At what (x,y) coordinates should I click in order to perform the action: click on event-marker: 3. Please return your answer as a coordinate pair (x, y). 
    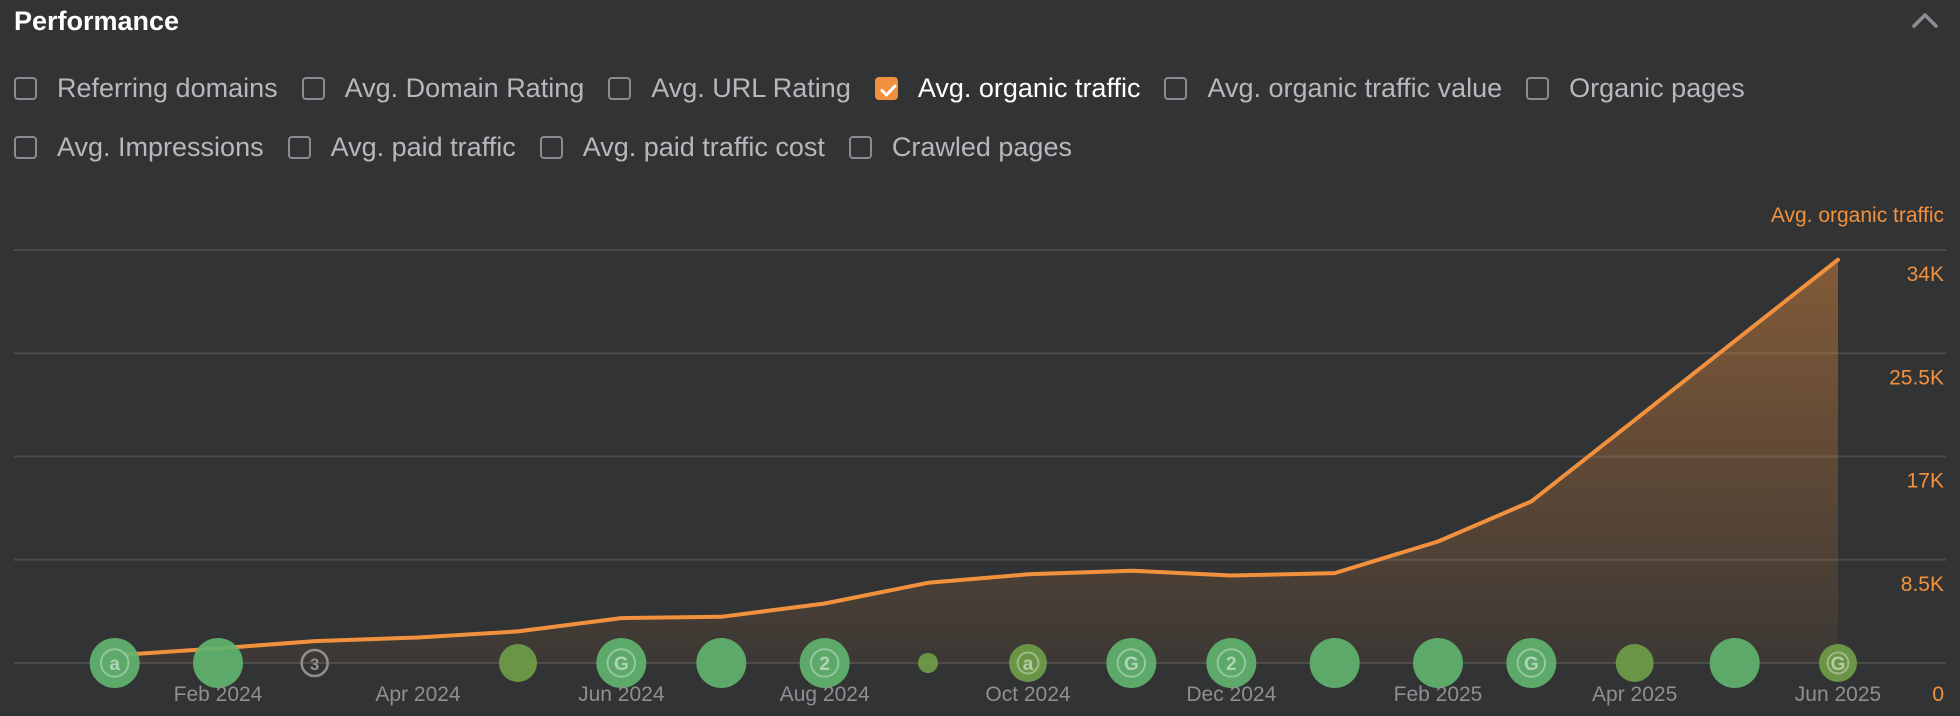
    Looking at the image, I should click on (314, 663).